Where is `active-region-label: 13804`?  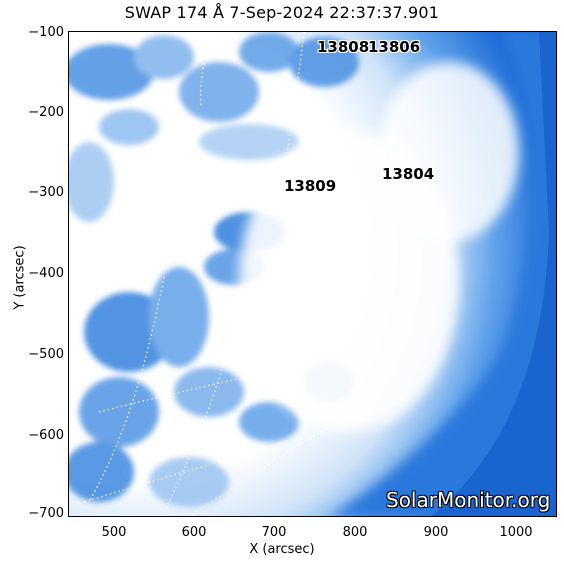
active-region-label: 13804 is located at coordinates (408, 174).